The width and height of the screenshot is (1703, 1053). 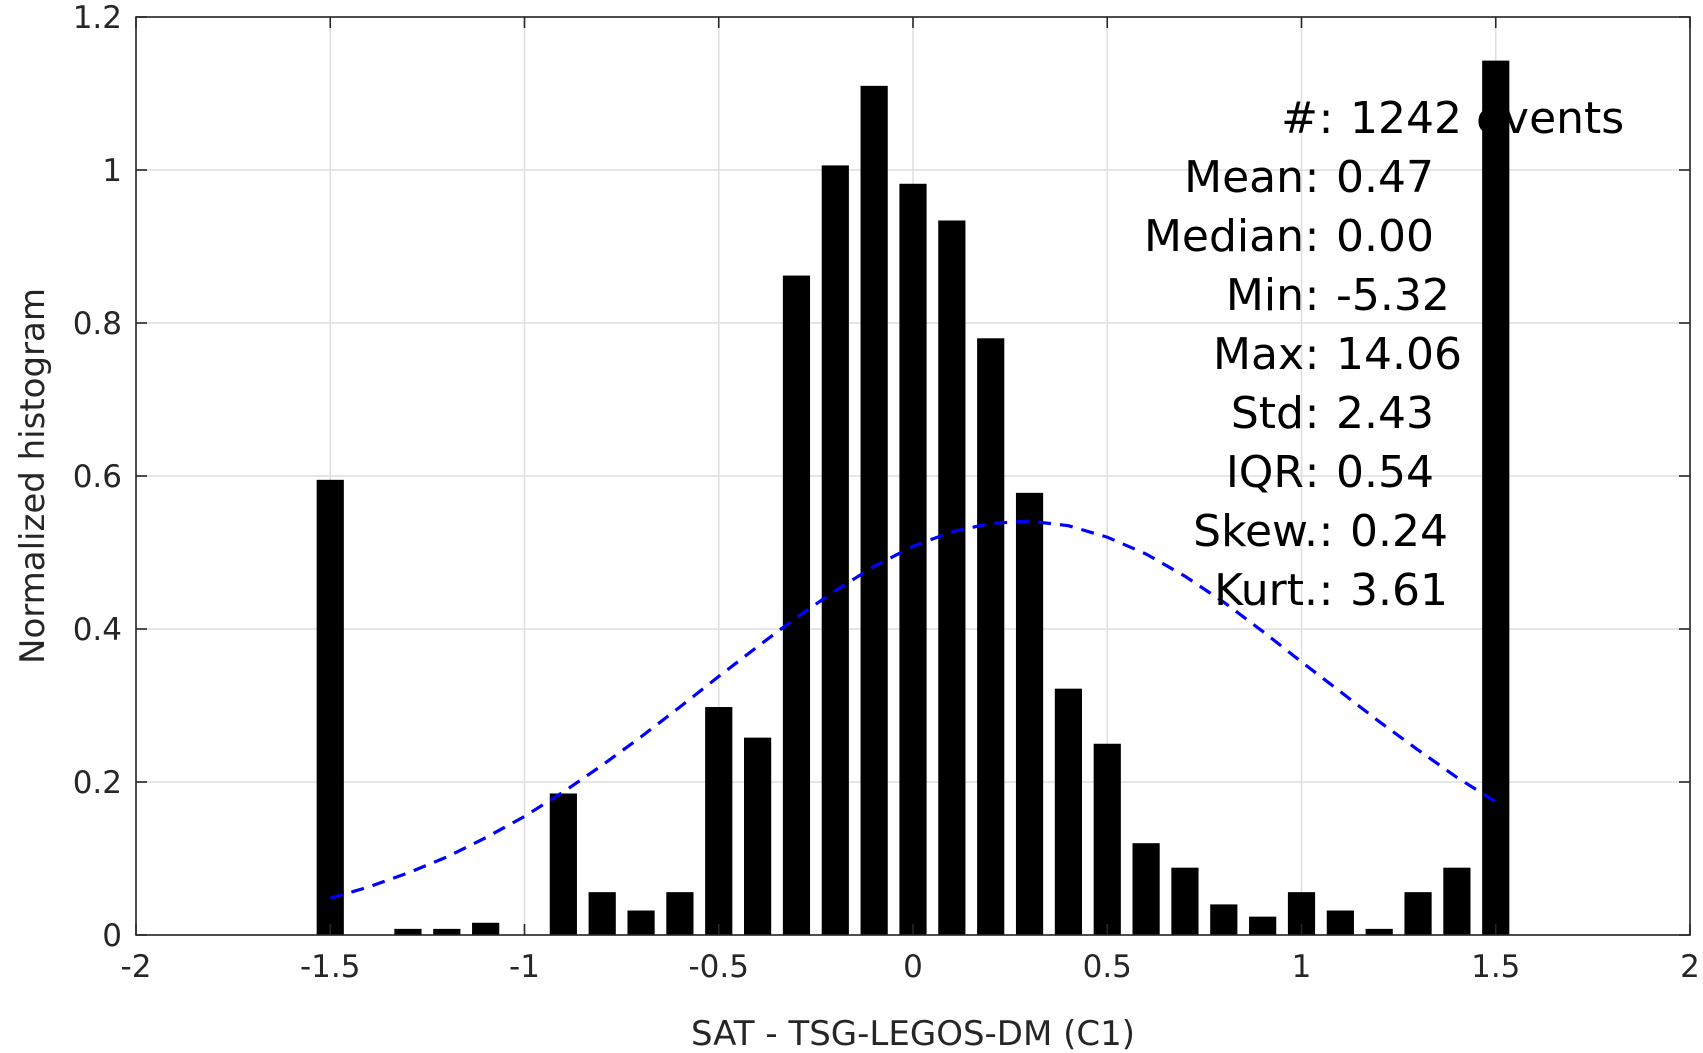 I want to click on stat-row: Kurt.:3.61, so click(x=1331, y=590).